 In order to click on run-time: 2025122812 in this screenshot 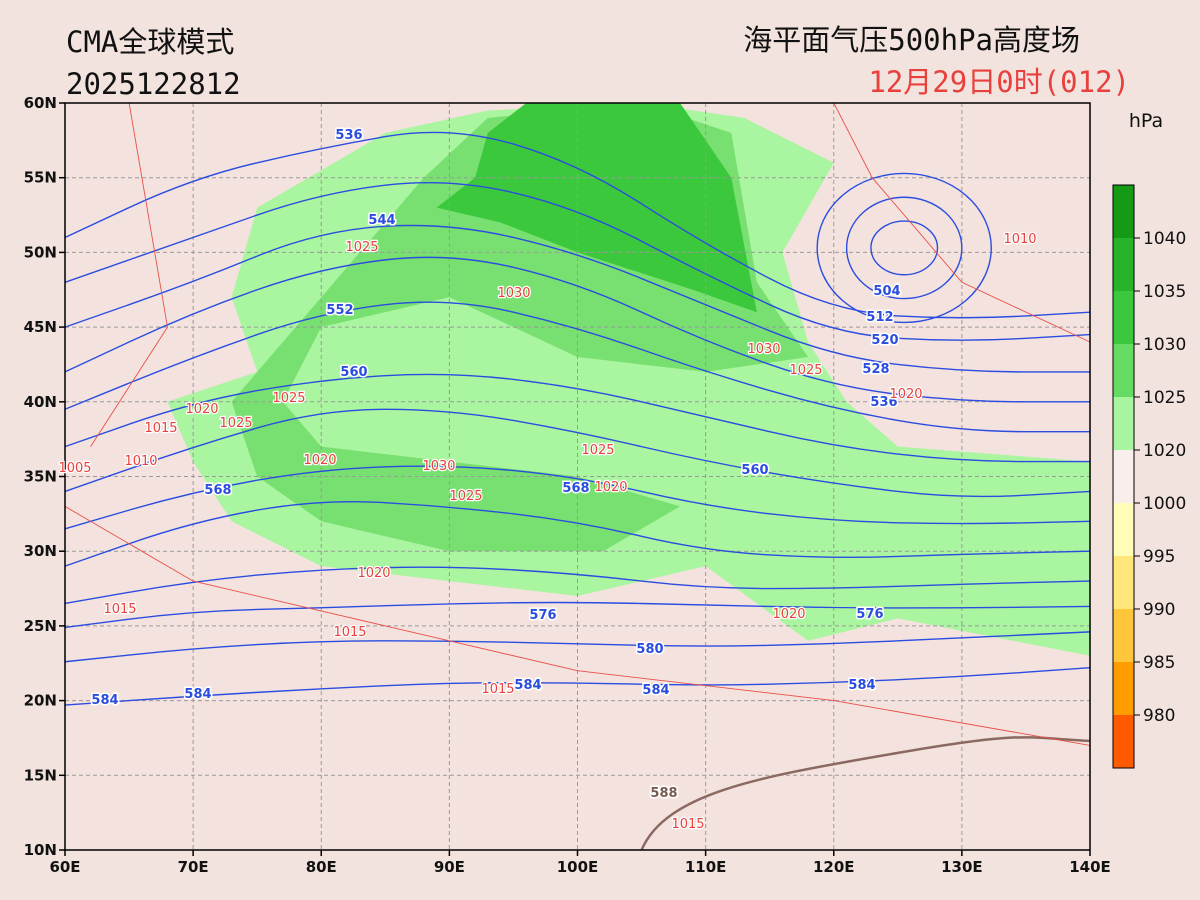, I will do `click(153, 84)`.